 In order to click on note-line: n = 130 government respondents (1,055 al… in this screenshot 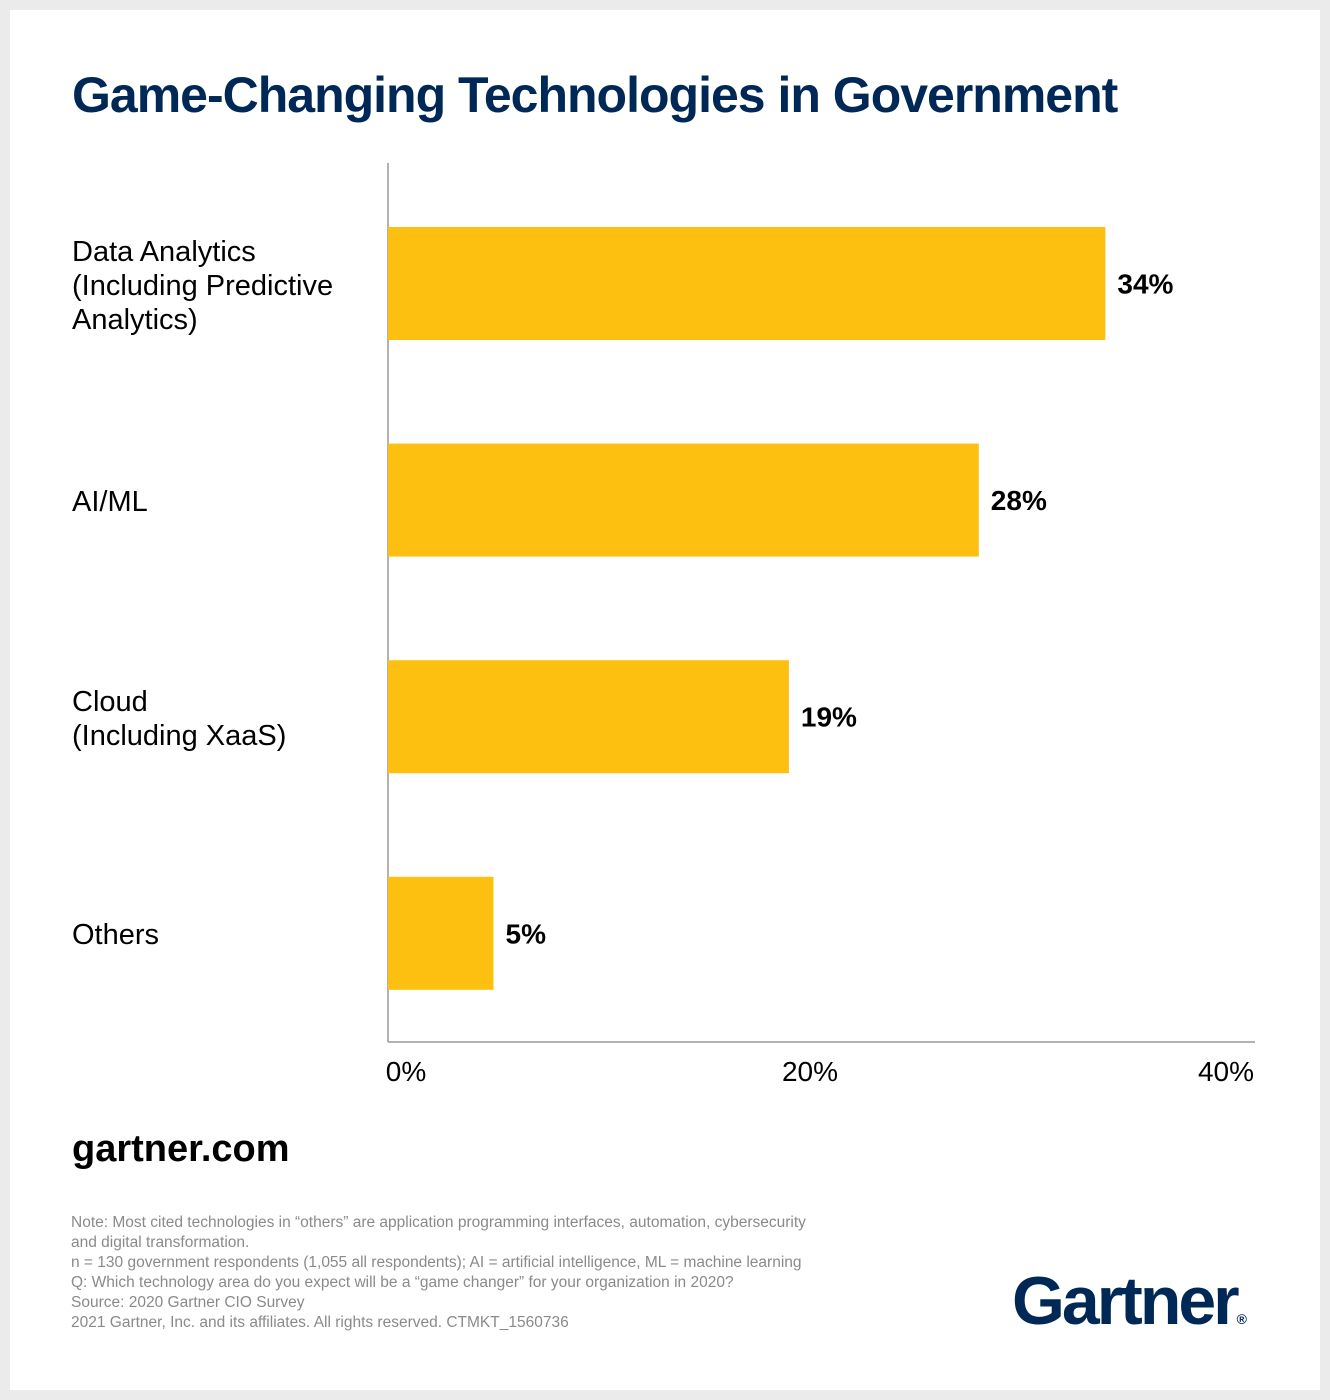, I will do `click(436, 1262)`.